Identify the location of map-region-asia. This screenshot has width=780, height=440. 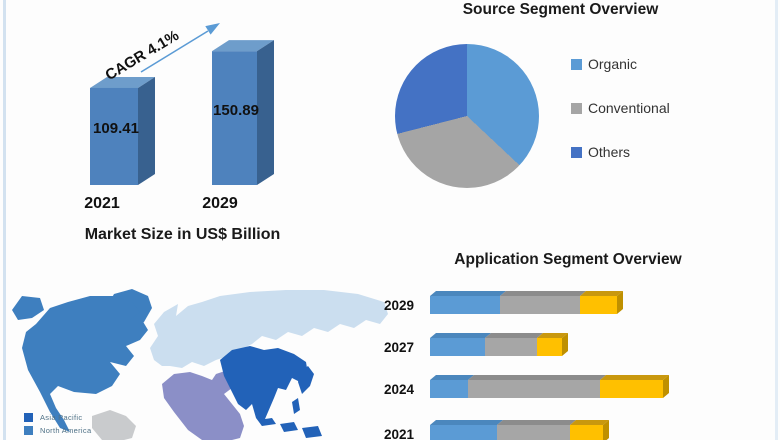
(264, 386).